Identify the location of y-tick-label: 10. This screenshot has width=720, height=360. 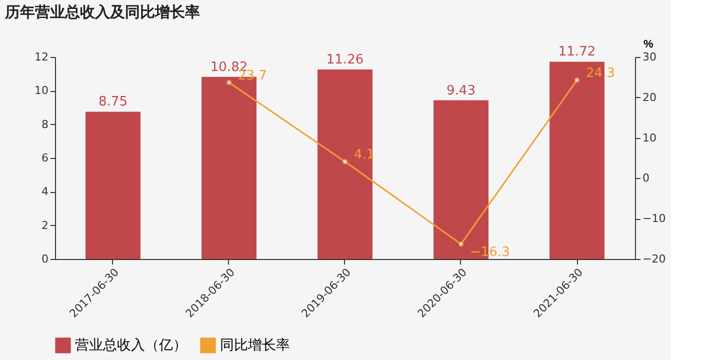
(41, 91).